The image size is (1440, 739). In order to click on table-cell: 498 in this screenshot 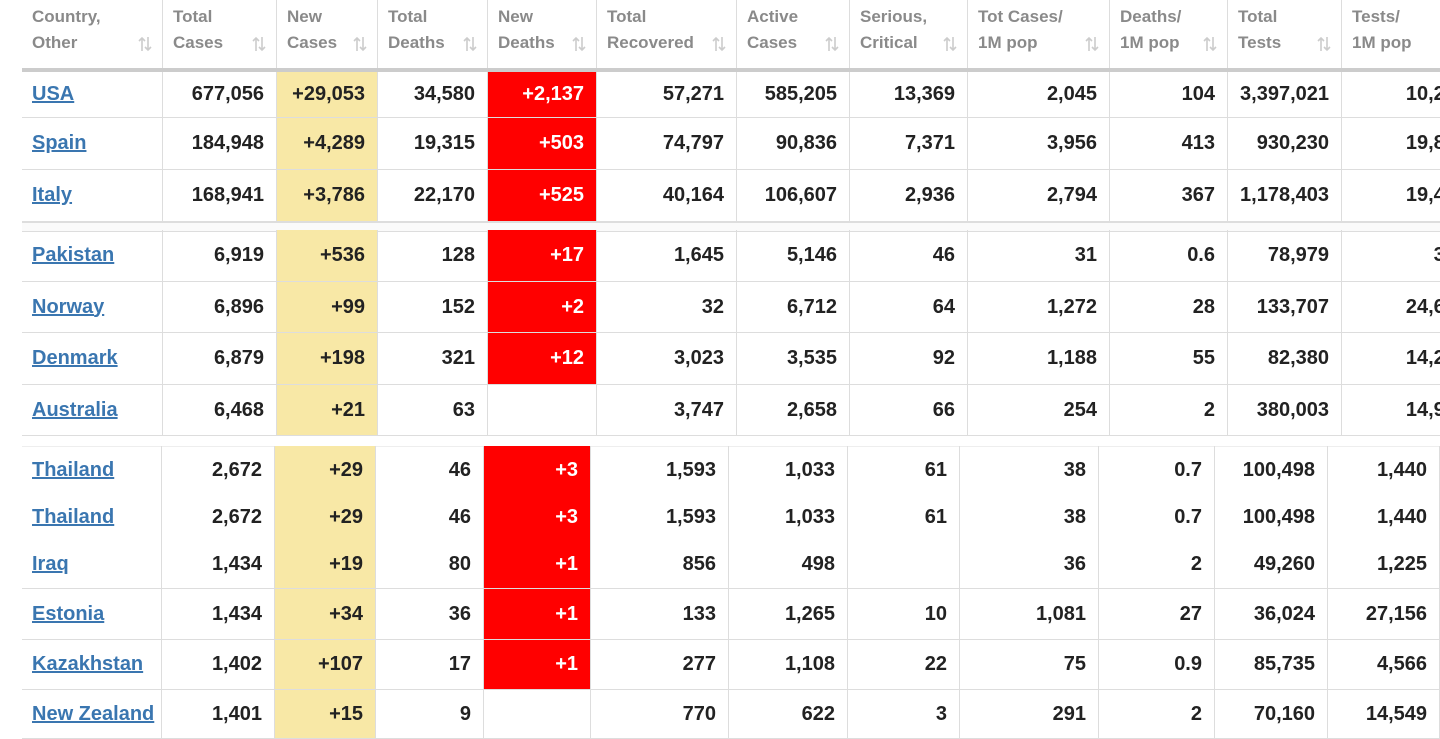, I will do `click(788, 564)`.